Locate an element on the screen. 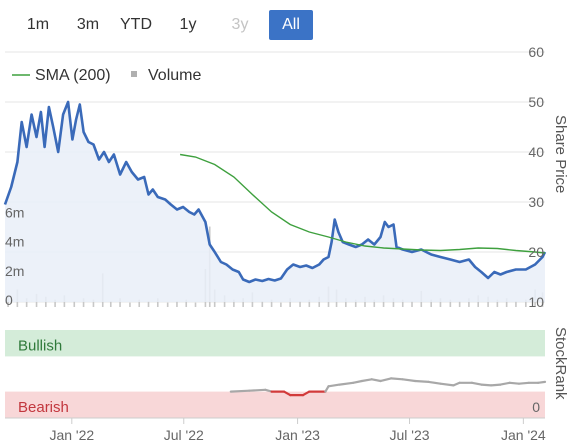 The image size is (577, 442). bearish-label: Bearish is located at coordinates (43, 407).